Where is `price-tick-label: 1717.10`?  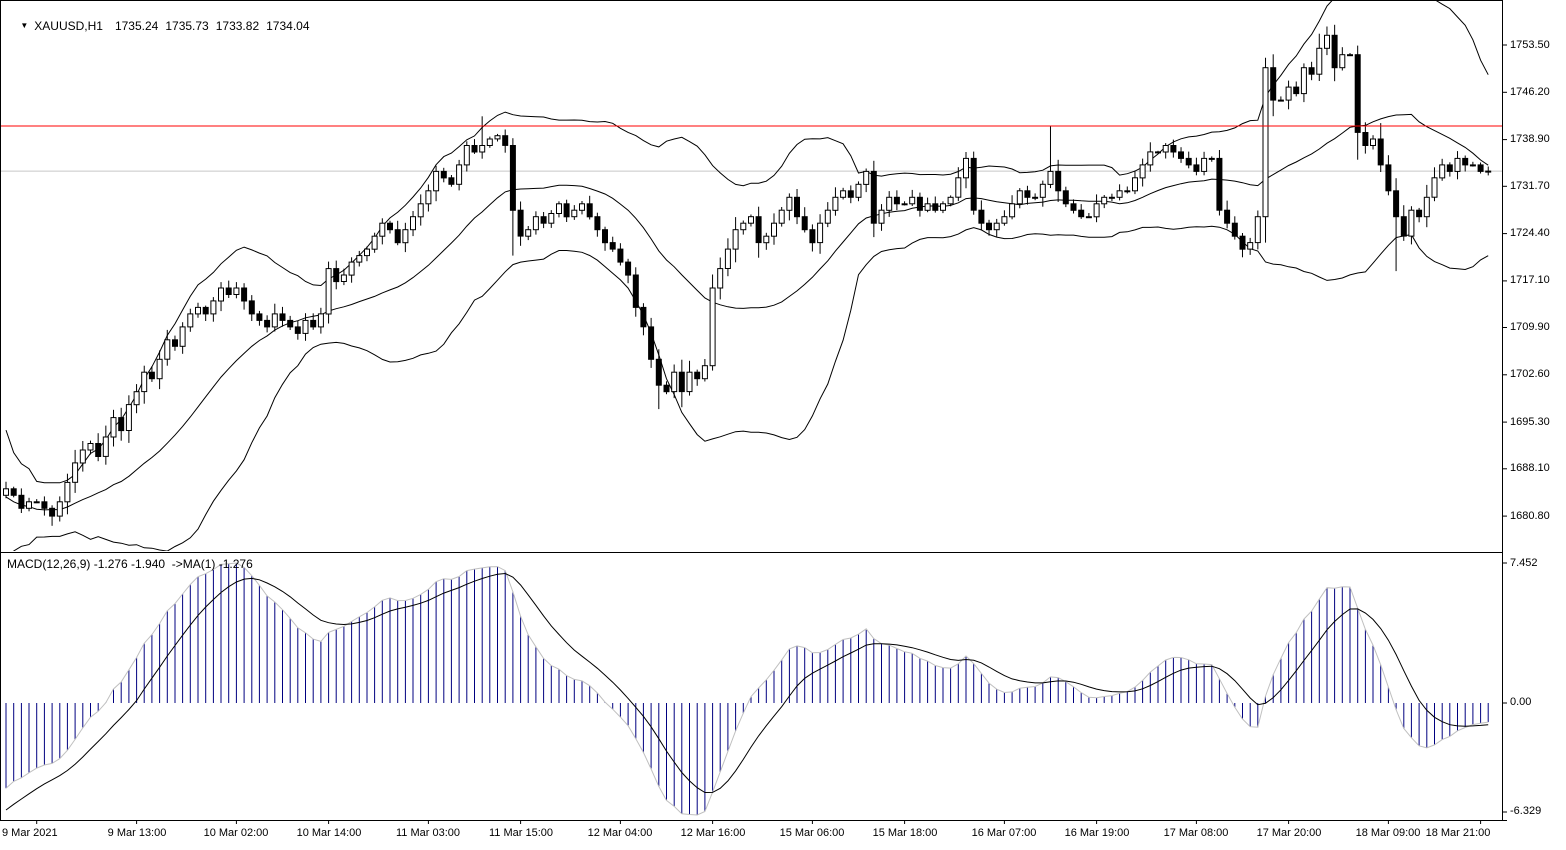 price-tick-label: 1717.10 is located at coordinates (1530, 280).